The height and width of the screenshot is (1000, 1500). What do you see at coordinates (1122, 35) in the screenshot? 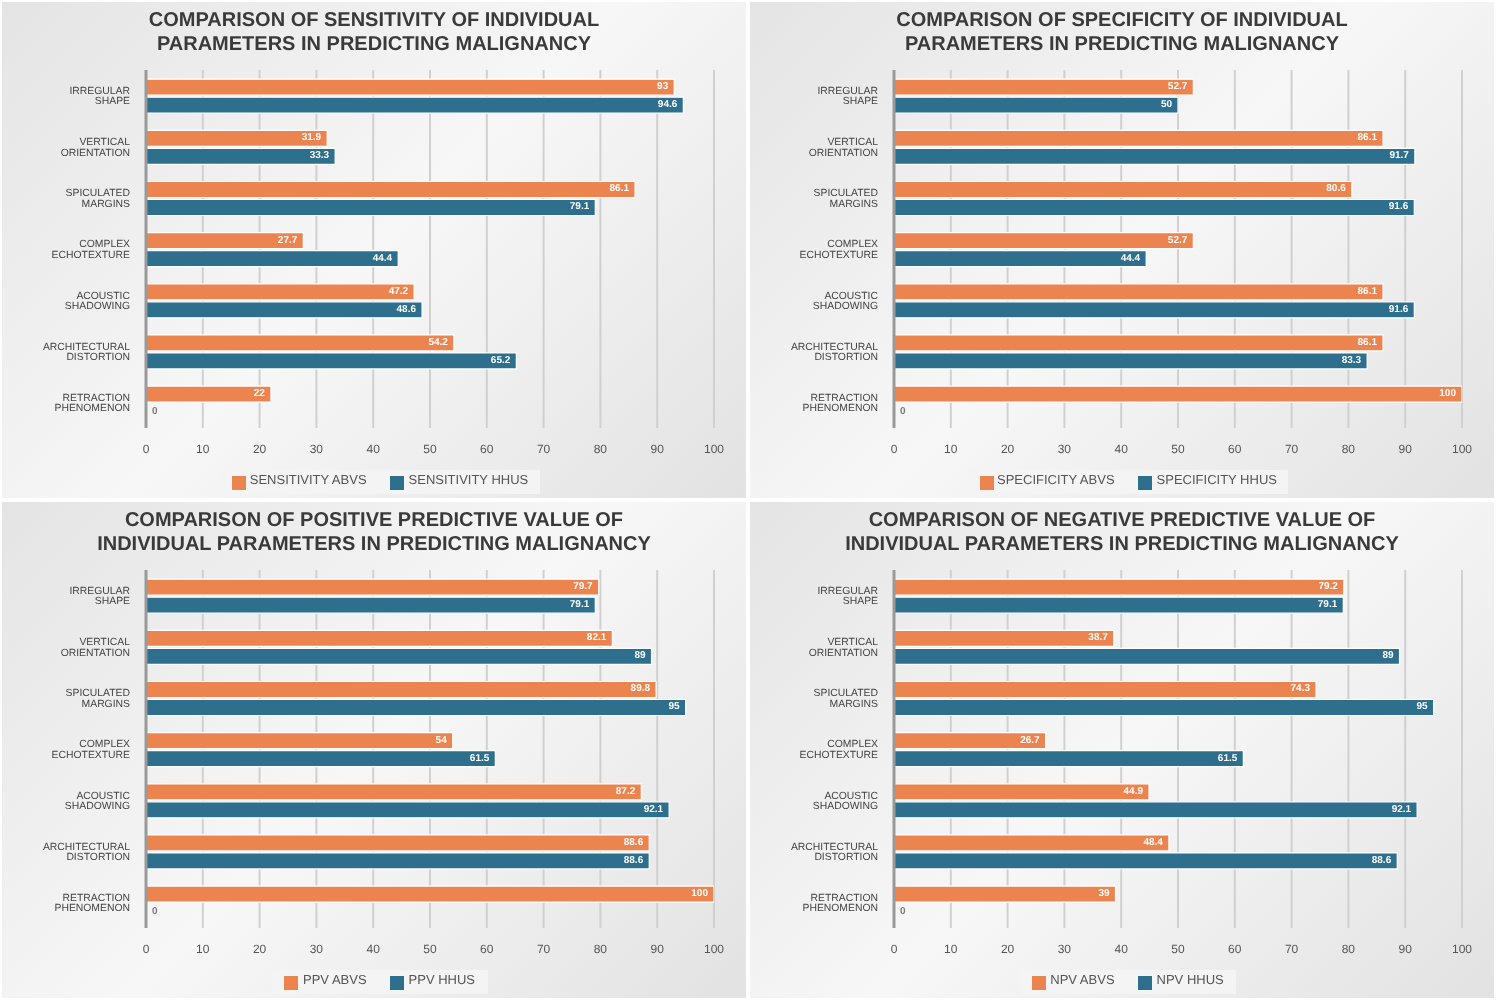
I see `chart-title: COMPARISON OF SPECIFICITY OF INDIVIDUAL PARAMETERS IN PREDICTING MALIGNANCY` at bounding box center [1122, 35].